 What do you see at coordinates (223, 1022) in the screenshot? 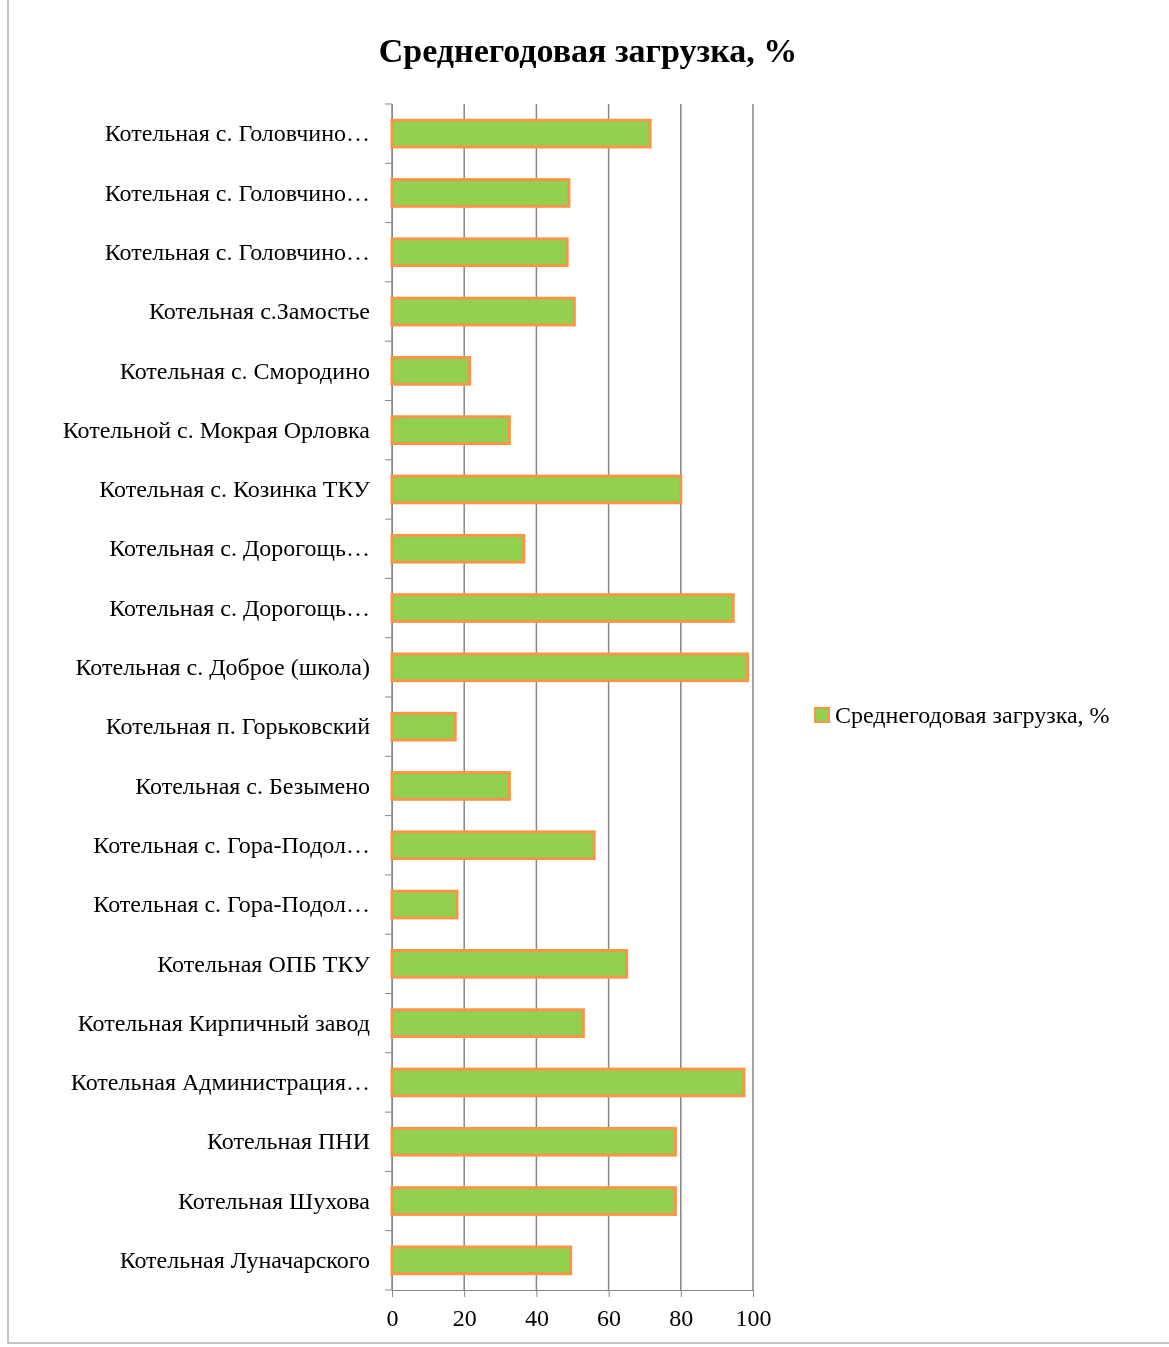
I see `y-tick-label: Котельная Кирпичный завод` at bounding box center [223, 1022].